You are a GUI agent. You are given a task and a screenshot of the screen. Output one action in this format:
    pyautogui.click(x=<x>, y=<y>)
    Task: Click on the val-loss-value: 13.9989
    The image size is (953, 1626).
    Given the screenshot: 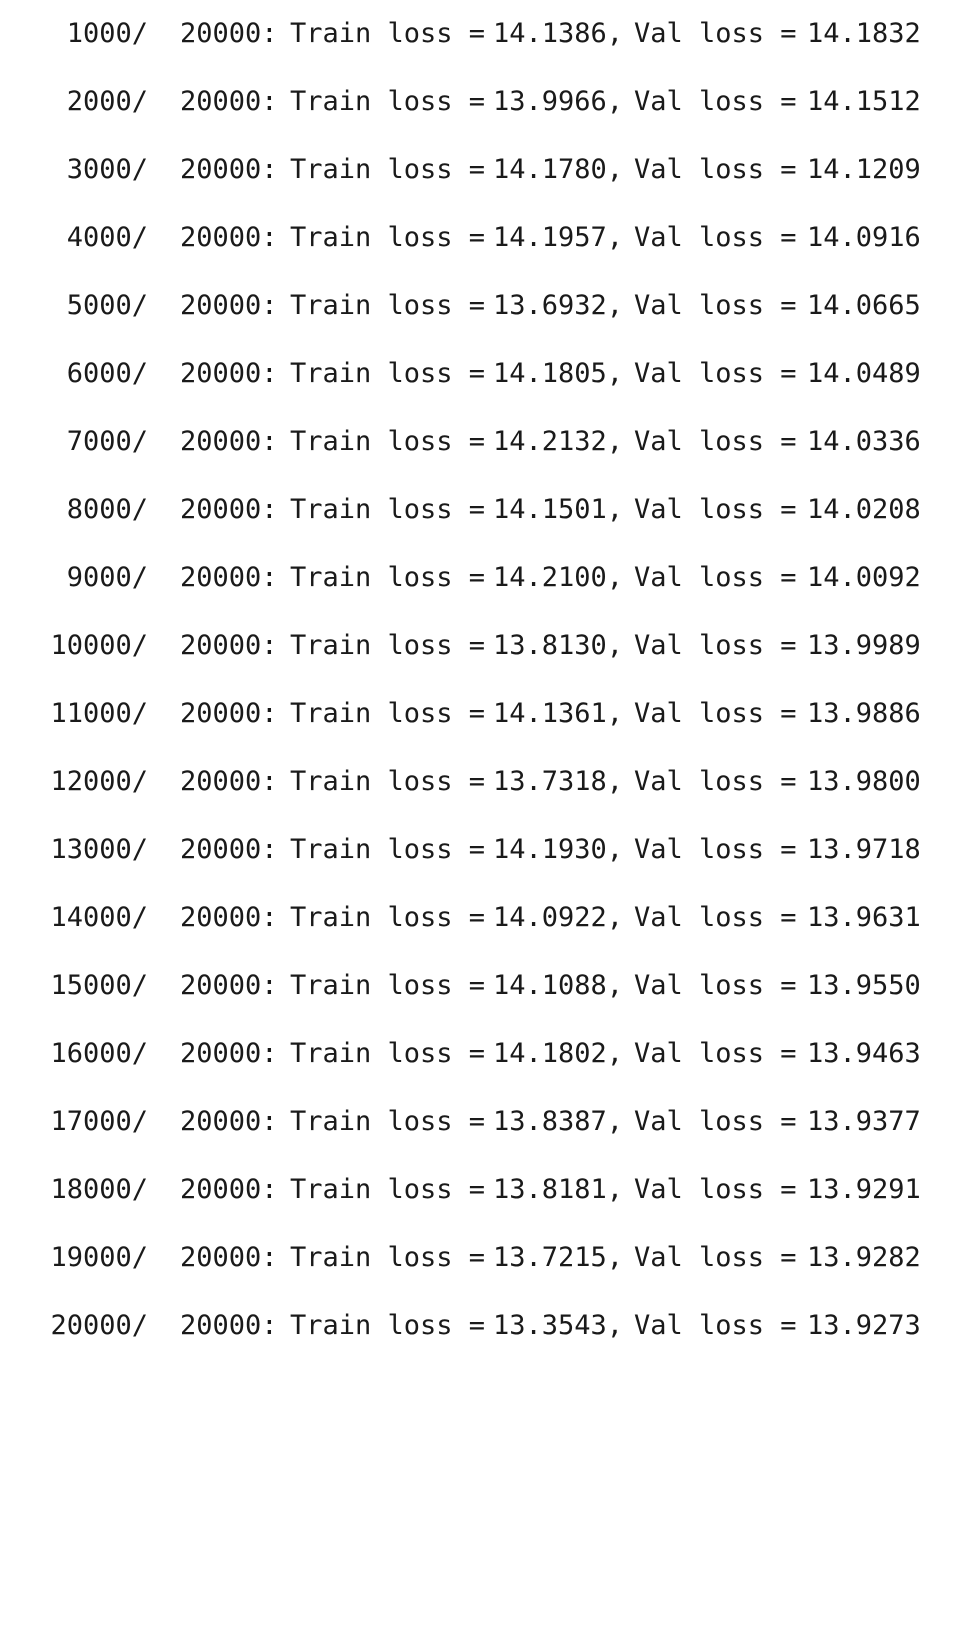 What is the action you would take?
    pyautogui.click(x=864, y=645)
    